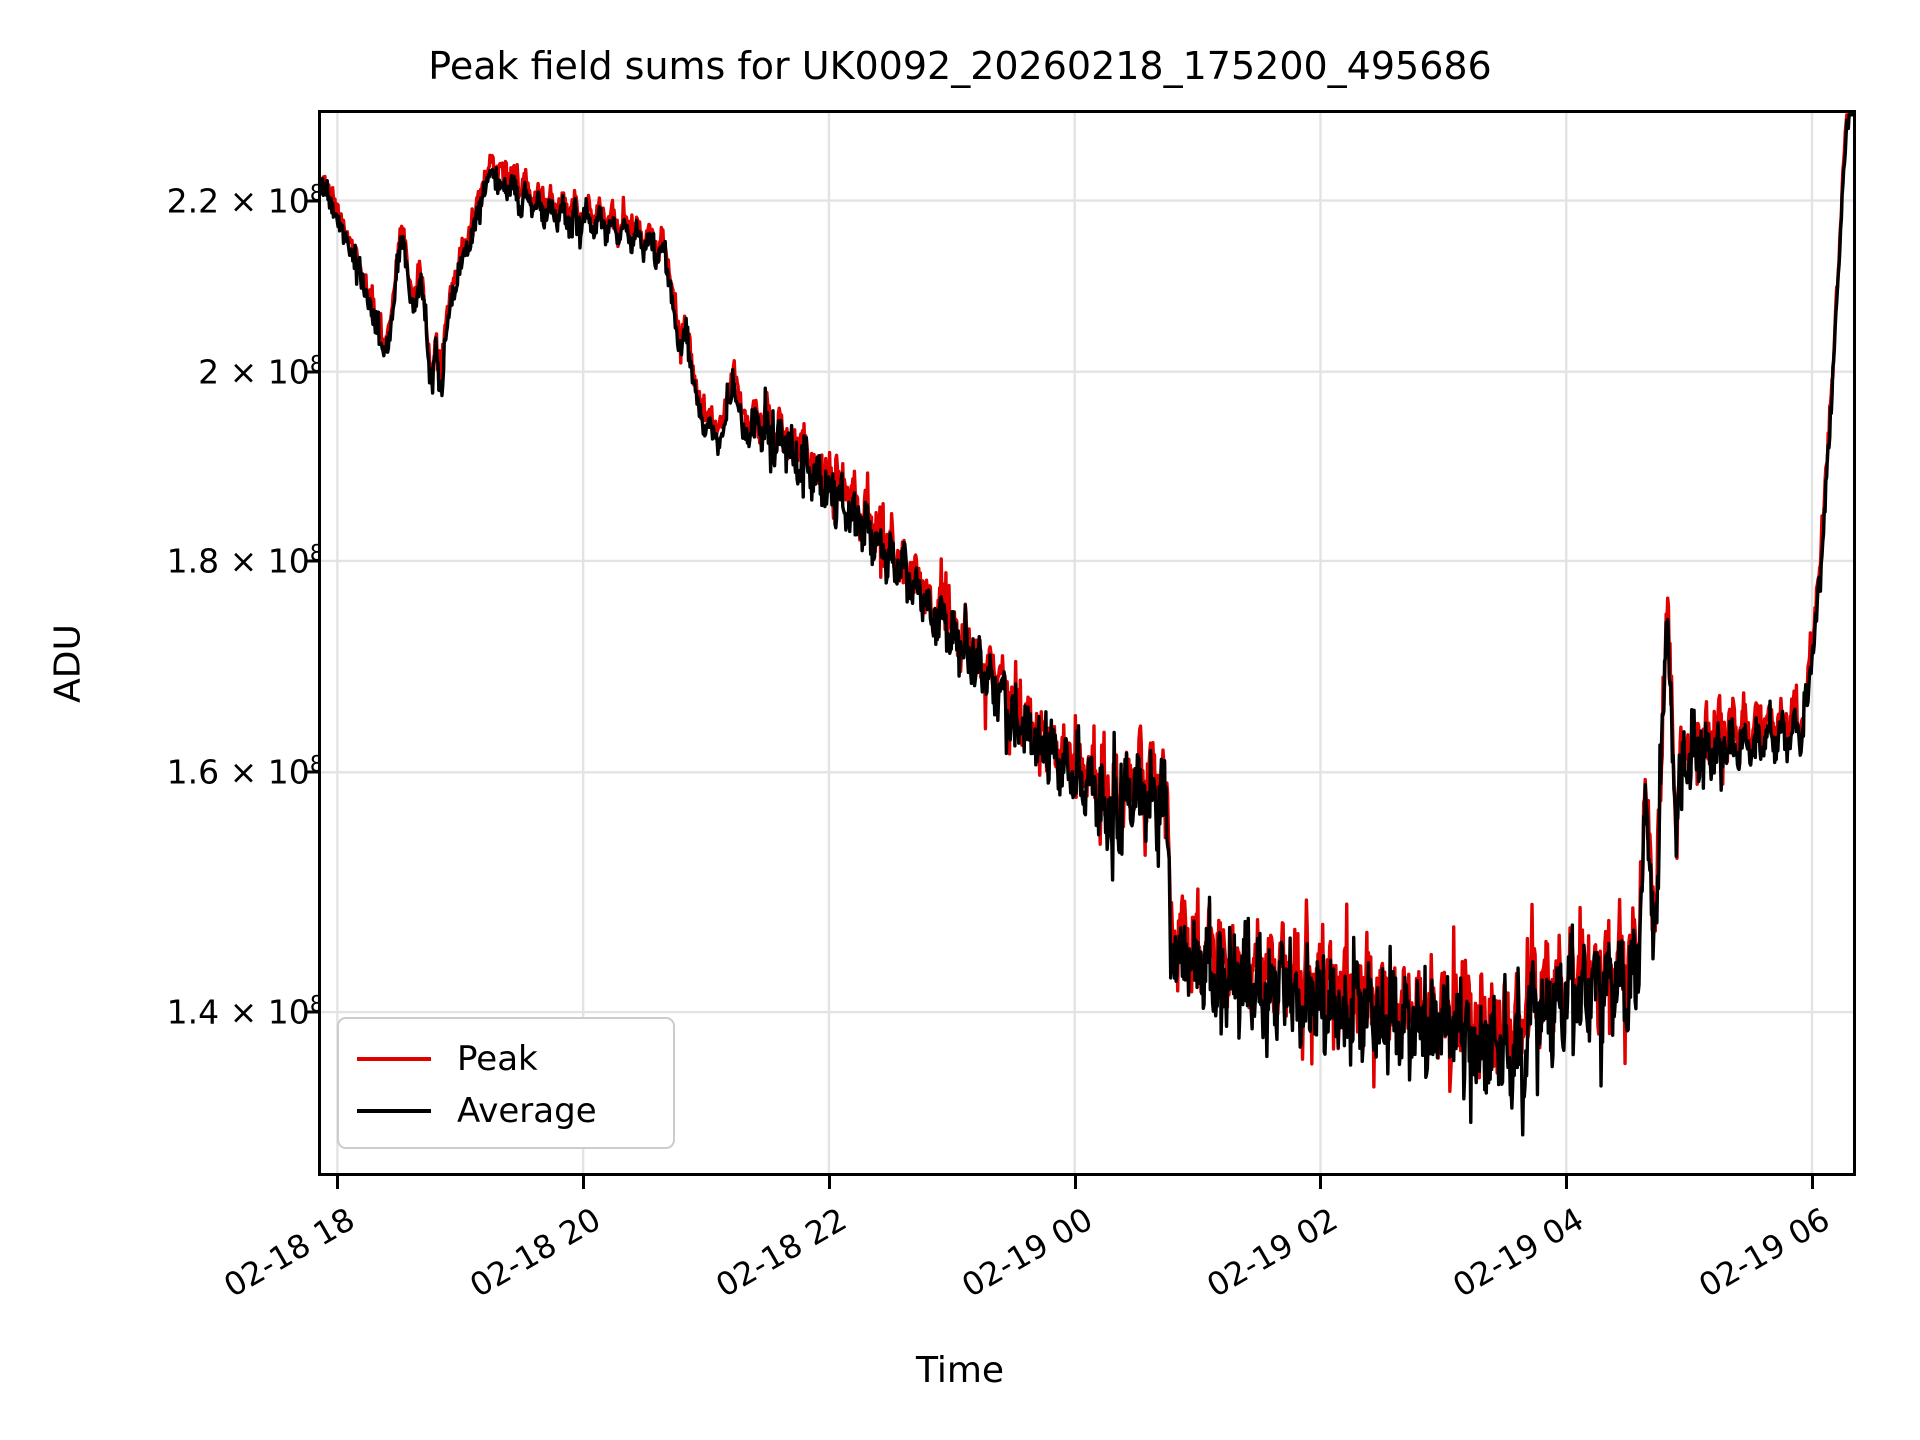 The image size is (1920, 1440). I want to click on x-tick-label: 02-19 00, so click(1027, 1252).